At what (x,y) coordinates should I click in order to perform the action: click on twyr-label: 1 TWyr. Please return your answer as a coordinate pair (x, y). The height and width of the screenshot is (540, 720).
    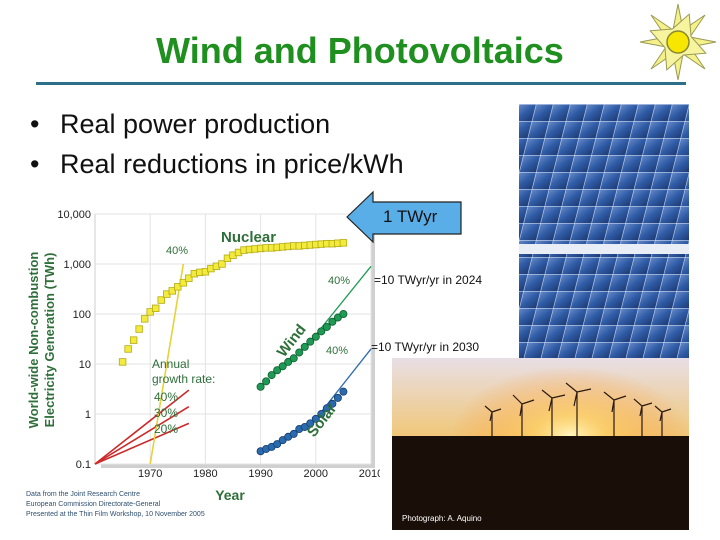
    Looking at the image, I should click on (410, 216).